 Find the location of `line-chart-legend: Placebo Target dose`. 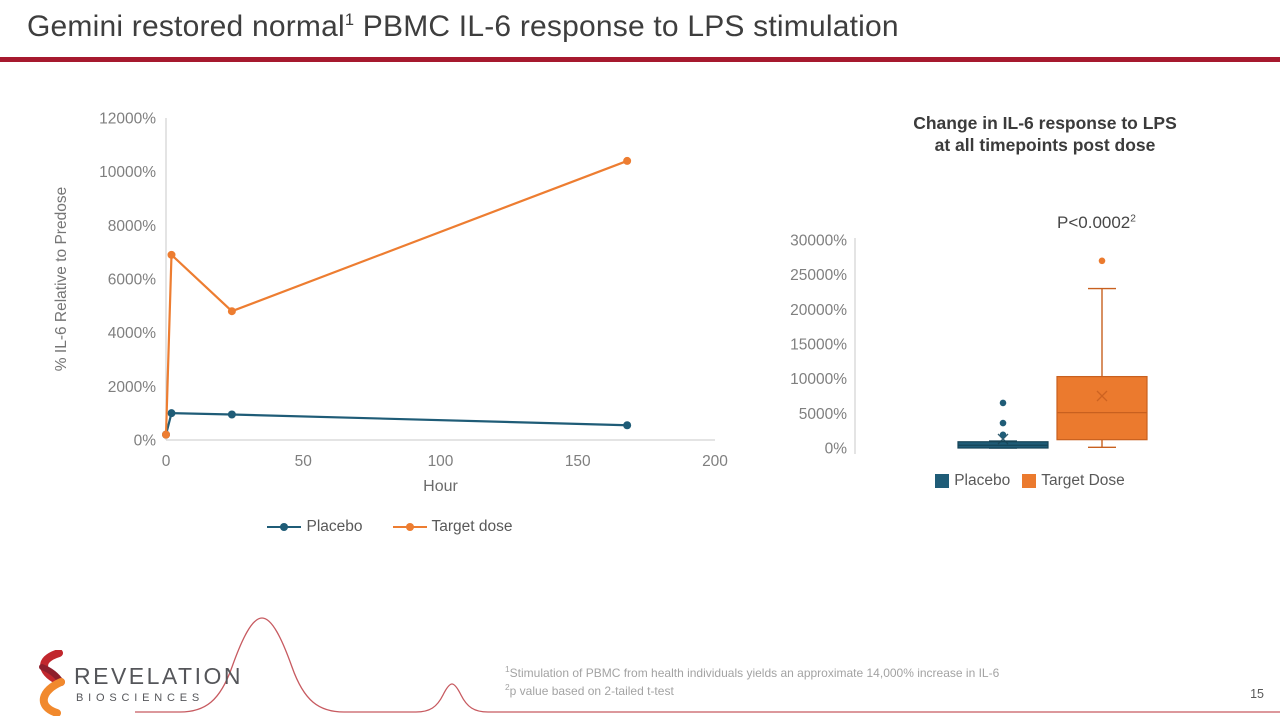

line-chart-legend: Placebo Target dose is located at coordinates (390, 527).